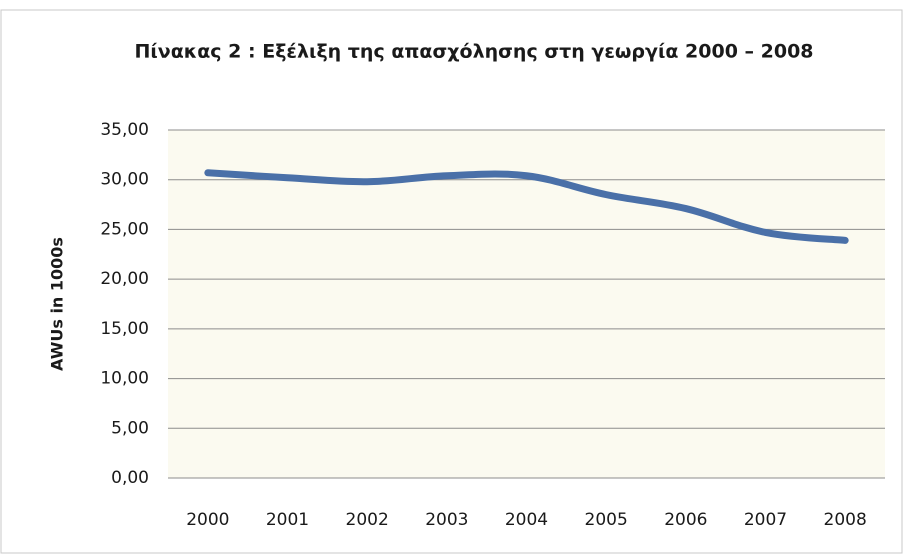  What do you see at coordinates (765, 520) in the screenshot?
I see `x-tick-label: 2007` at bounding box center [765, 520].